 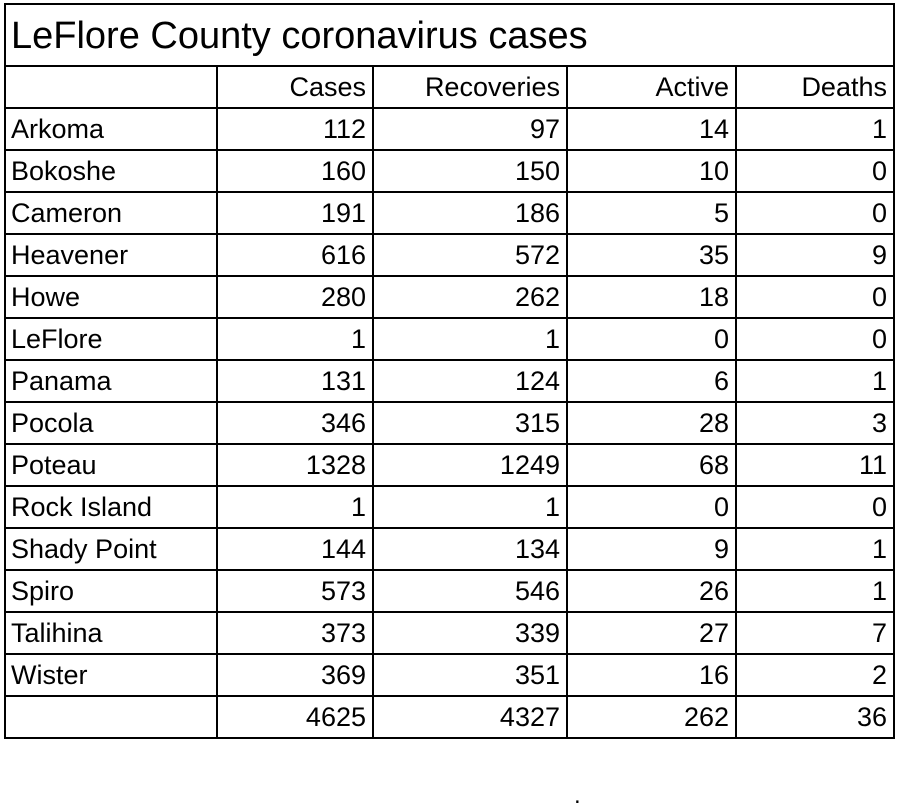 I want to click on cell-active: 28, so click(x=651, y=423).